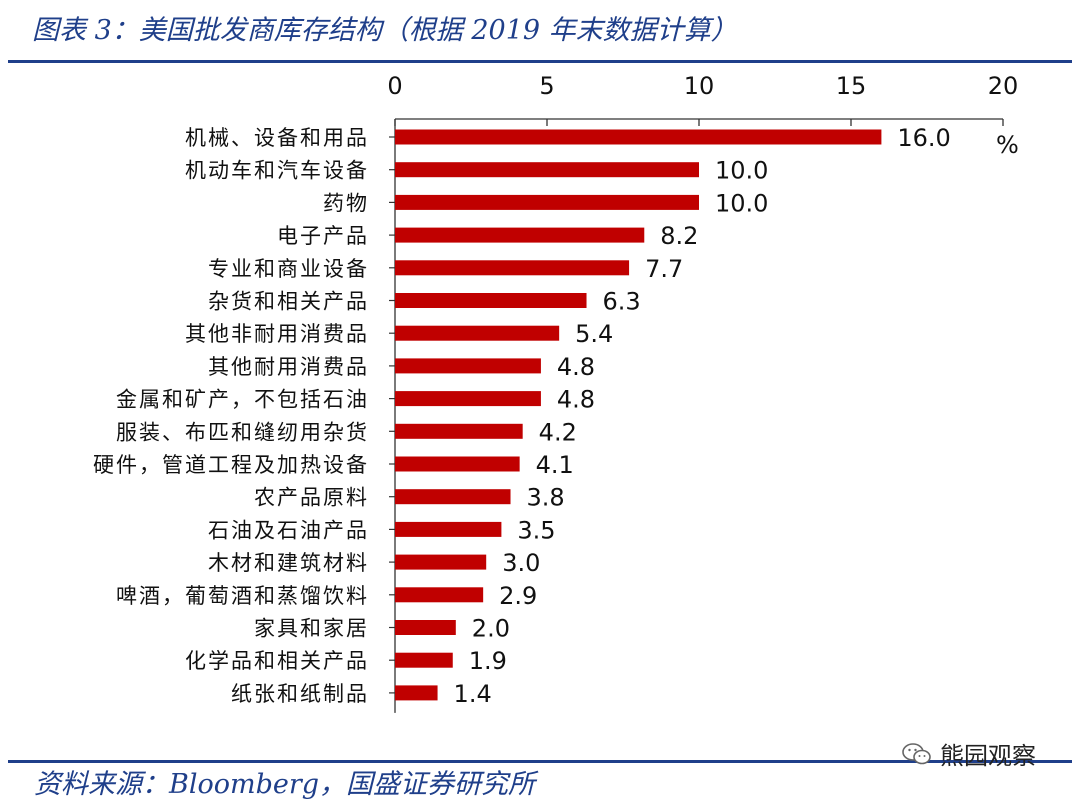 The width and height of the screenshot is (1080, 802). Describe the element at coordinates (664, 269) in the screenshot. I see `data-label: 7.7` at that location.